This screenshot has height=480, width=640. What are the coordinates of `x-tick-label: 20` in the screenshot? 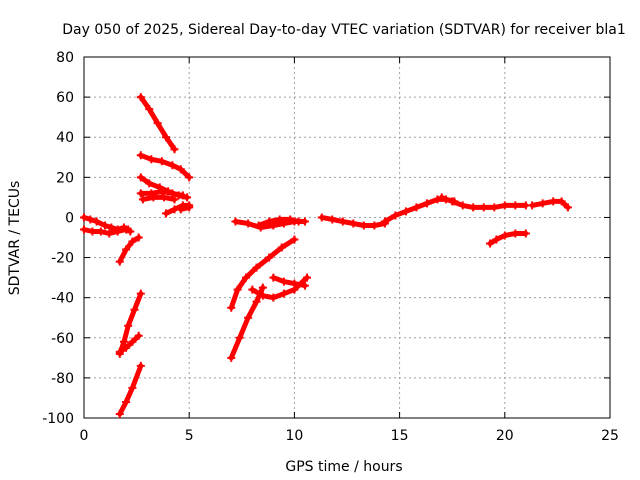 It's located at (505, 436).